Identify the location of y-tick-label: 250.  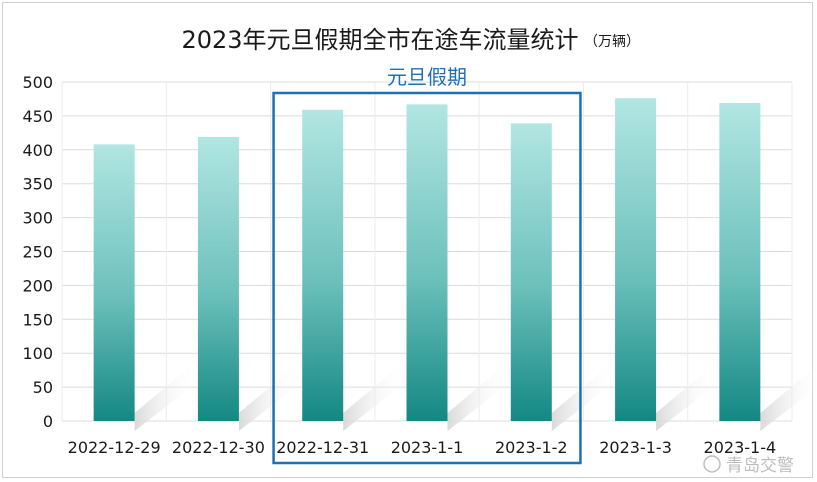
(37, 252).